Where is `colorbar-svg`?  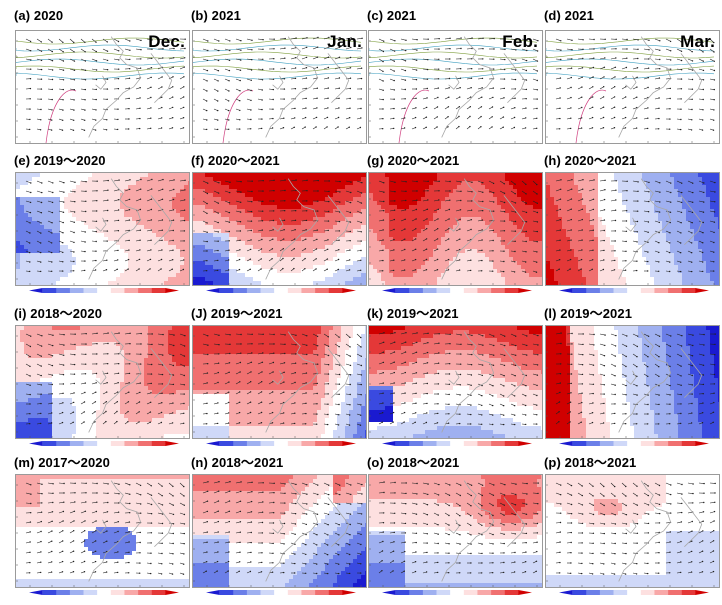 colorbar-svg is located at coordinates (104, 290).